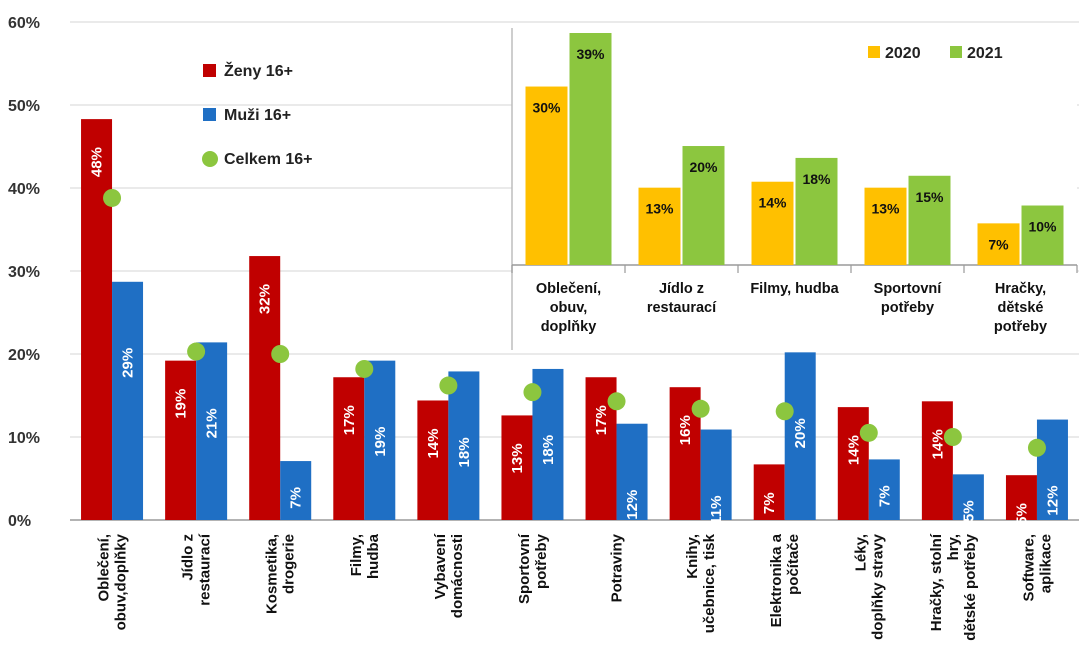 This screenshot has width=1079, height=664. I want to click on y-tick-label: 40%, so click(24, 189).